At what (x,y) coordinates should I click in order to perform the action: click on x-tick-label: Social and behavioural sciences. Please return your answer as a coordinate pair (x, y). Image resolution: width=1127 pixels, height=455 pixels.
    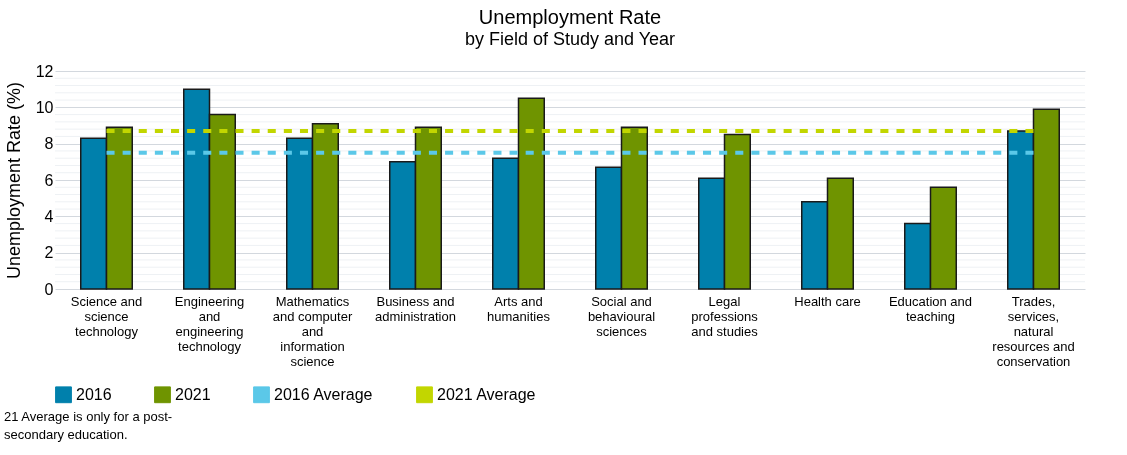
    Looking at the image, I should click on (621, 316).